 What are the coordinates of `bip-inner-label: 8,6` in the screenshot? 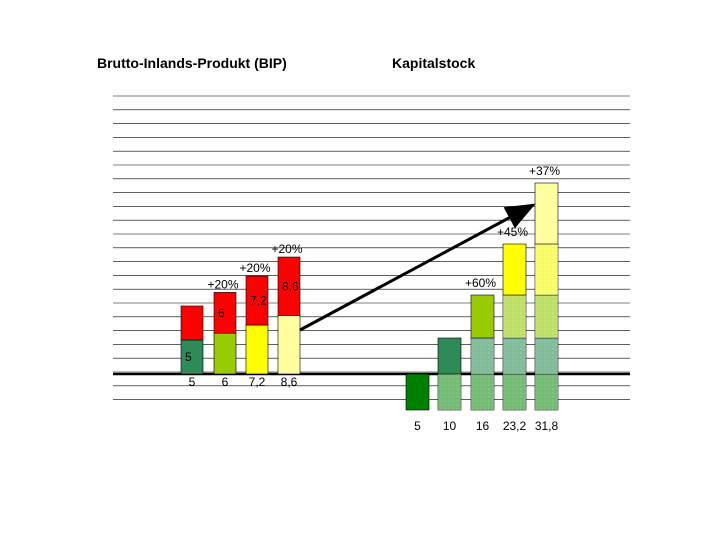 It's located at (290, 286).